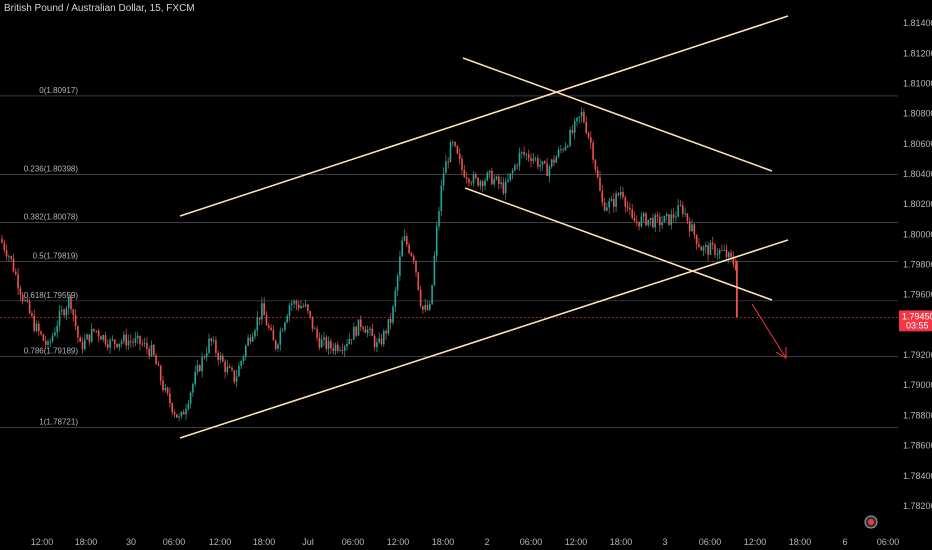  I want to click on price-tick-label: 1.81000, so click(917, 83).